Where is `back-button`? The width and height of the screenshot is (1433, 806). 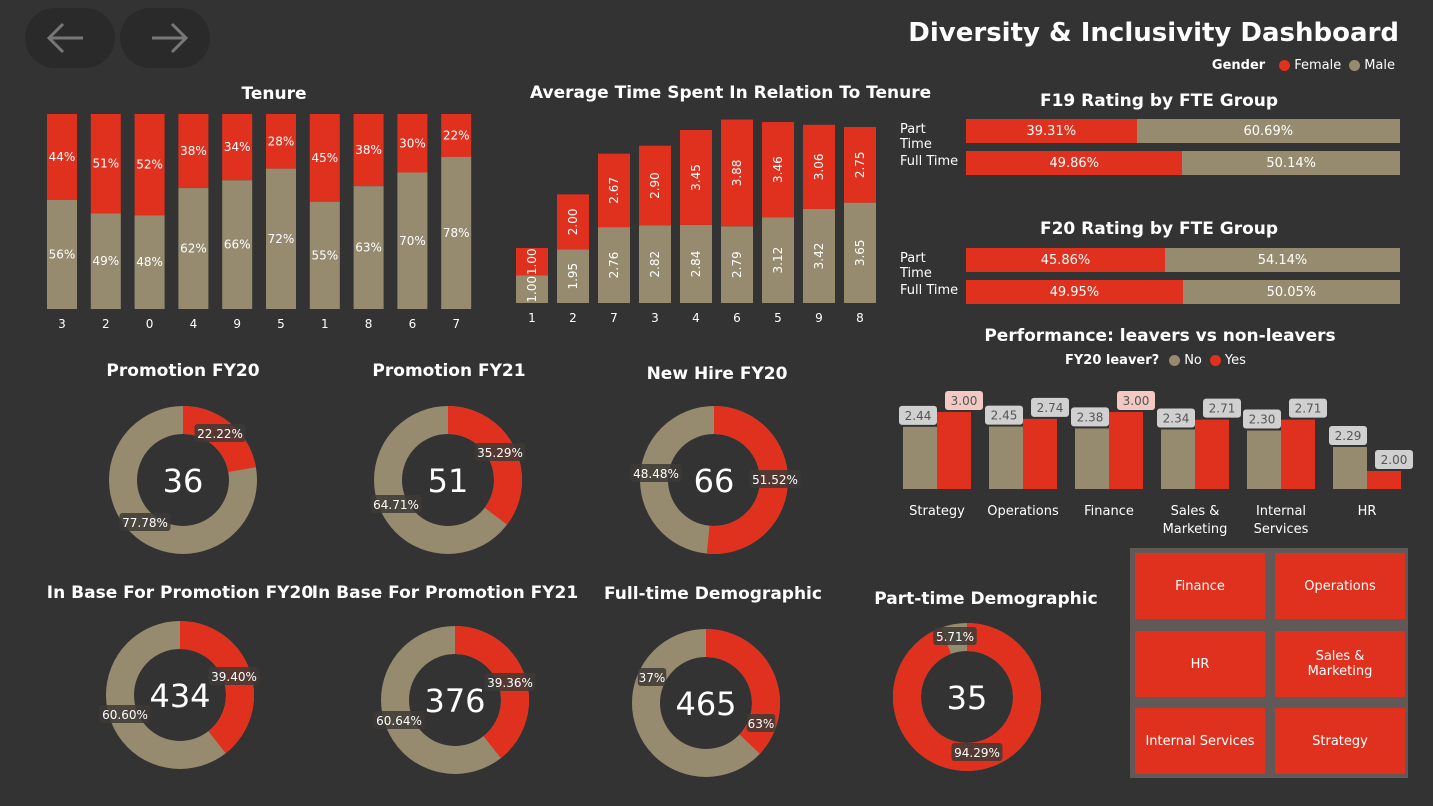
back-button is located at coordinates (70, 38).